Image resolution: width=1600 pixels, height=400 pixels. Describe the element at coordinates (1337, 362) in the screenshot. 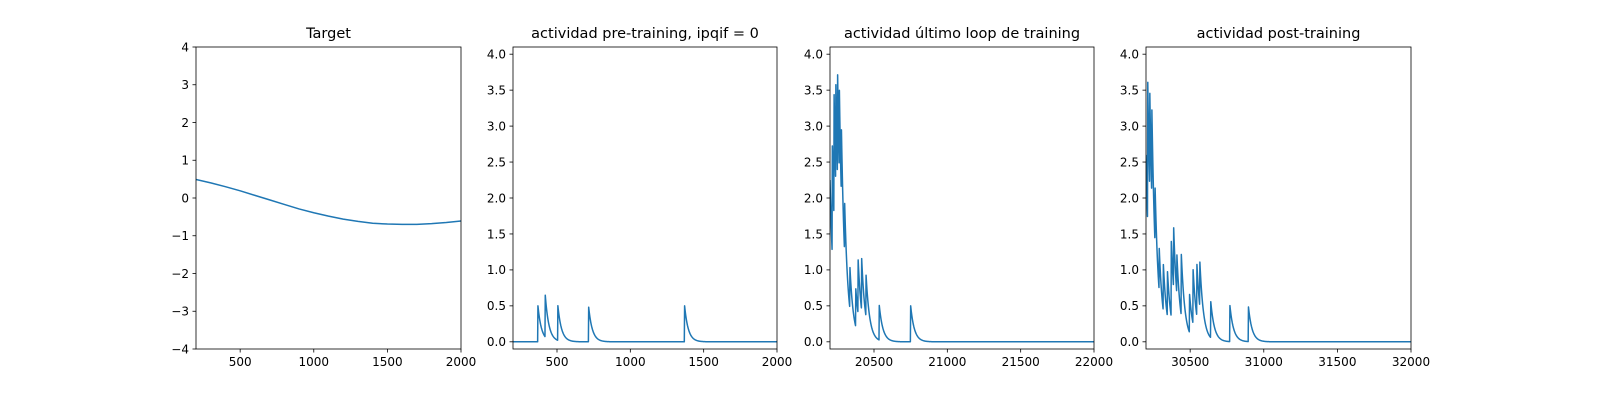

I see `x-tick-label: 31500` at that location.